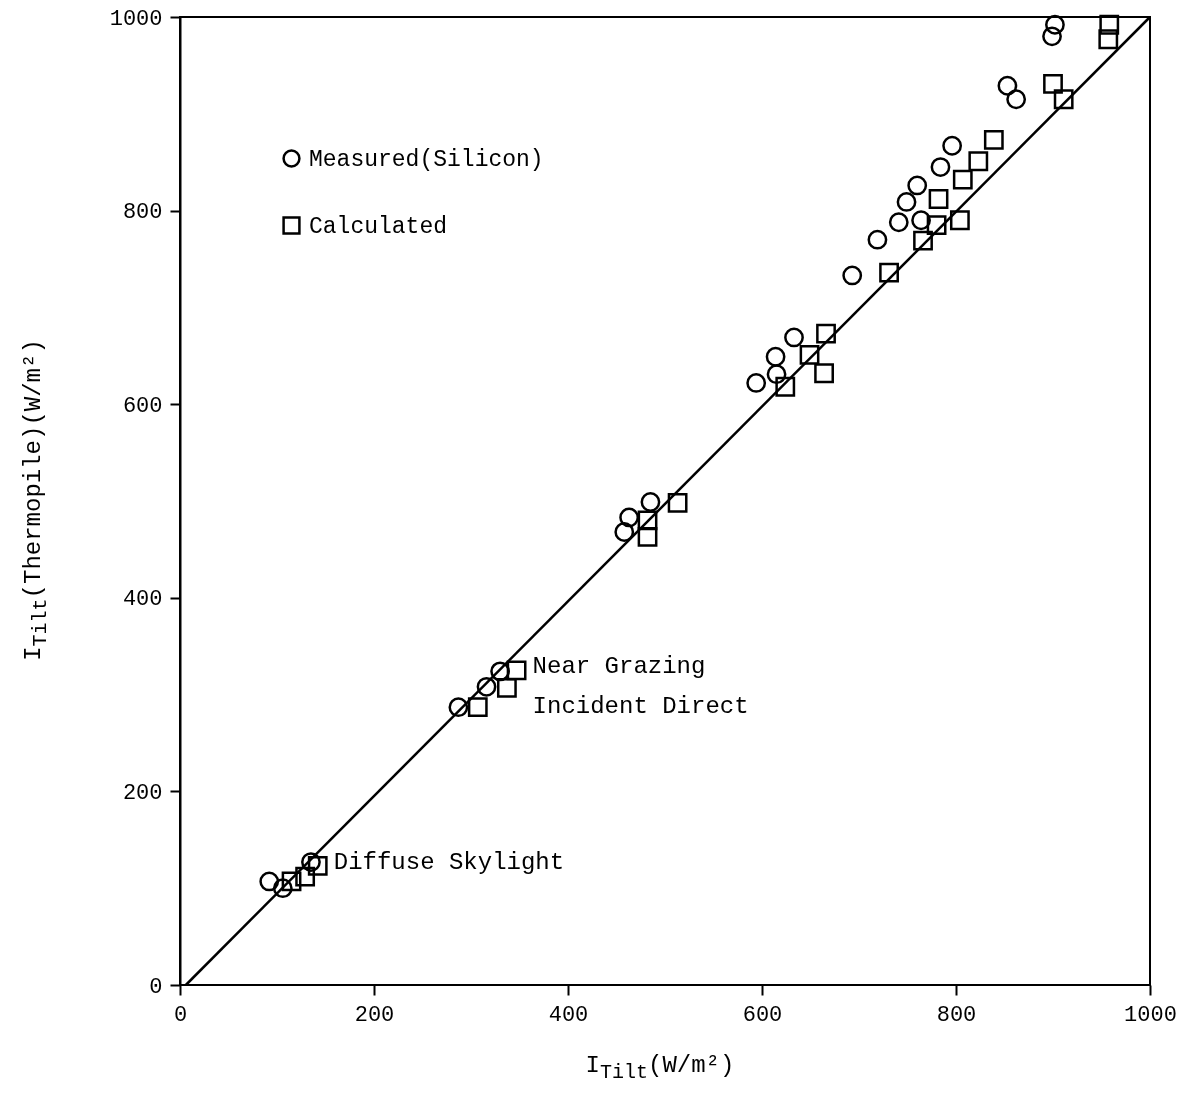  Describe the element at coordinates (142, 793) in the screenshot. I see `y-tick-label: 200` at that location.